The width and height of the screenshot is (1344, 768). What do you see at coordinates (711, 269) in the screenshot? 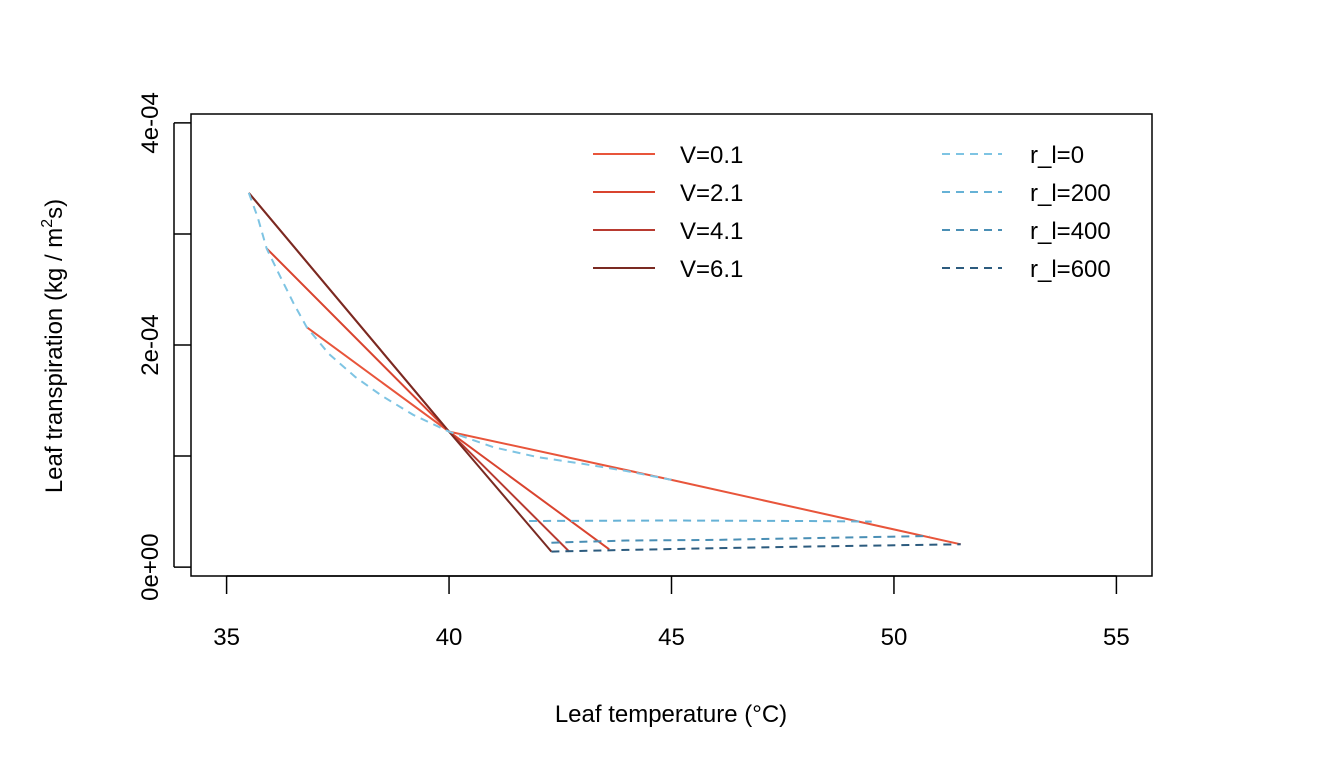
I see `legend-label: V=6.1` at bounding box center [711, 269].